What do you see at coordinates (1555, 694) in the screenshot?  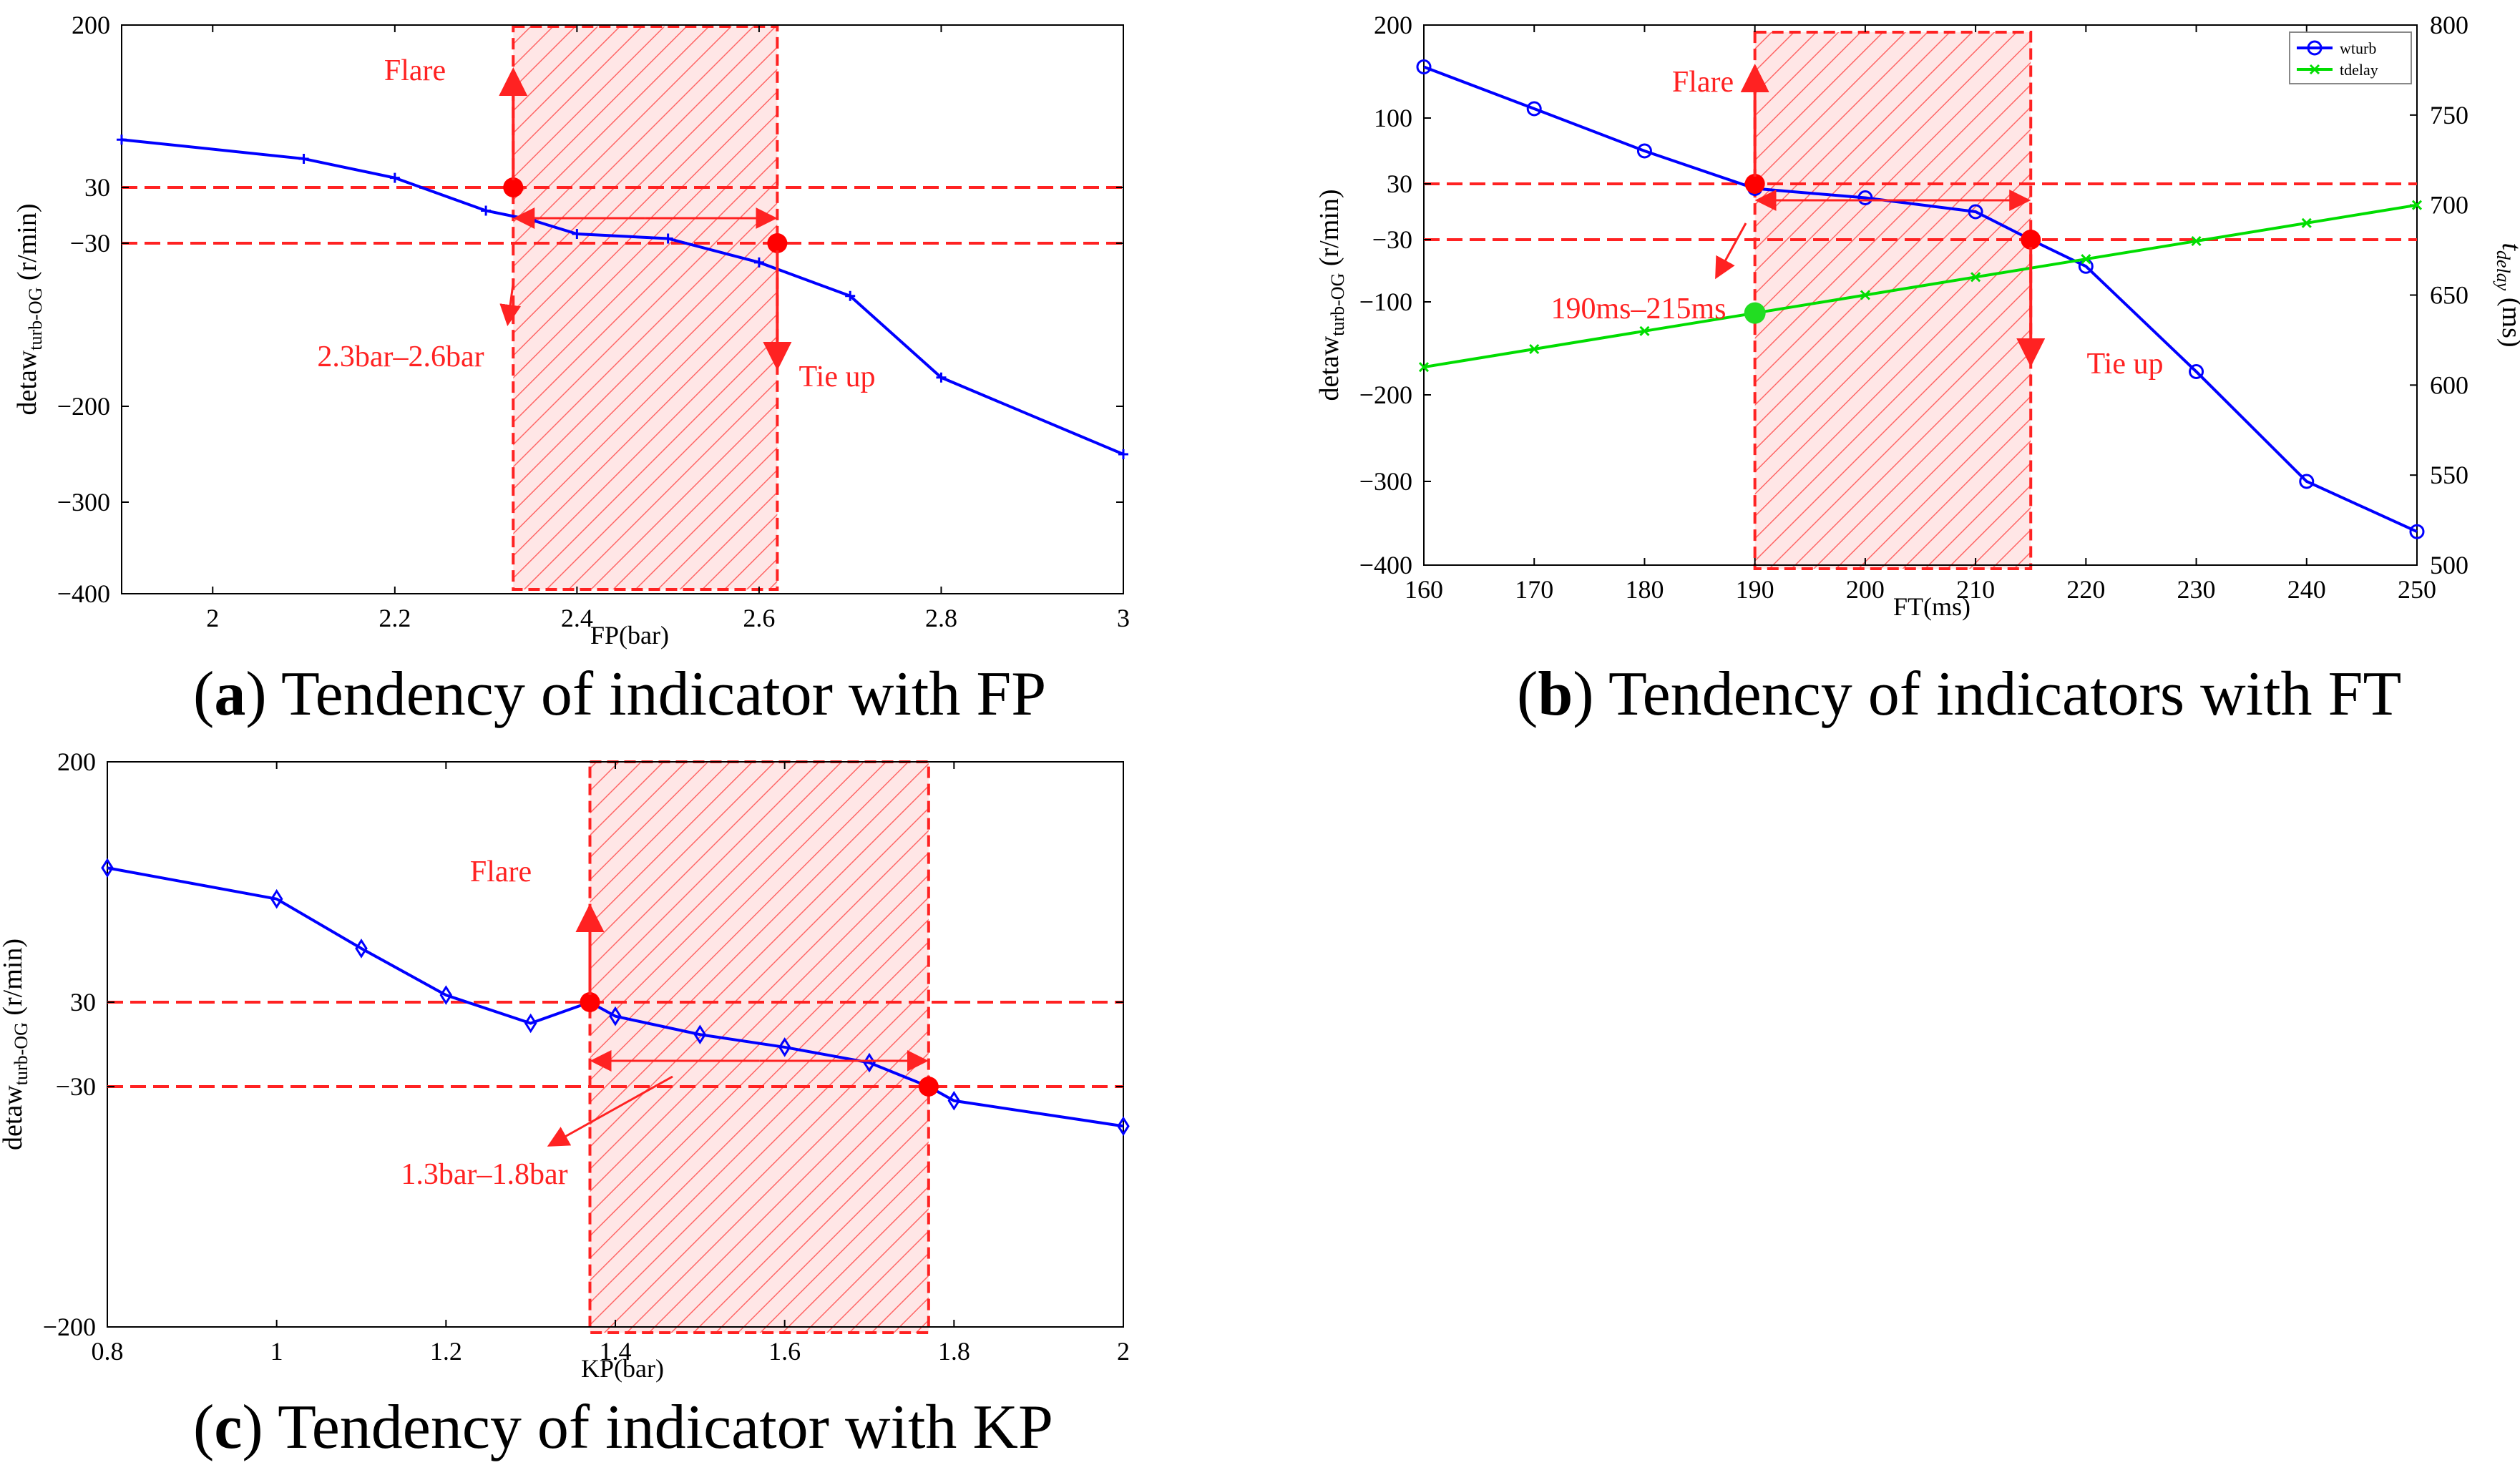 I see `caption-b-letter: b` at bounding box center [1555, 694].